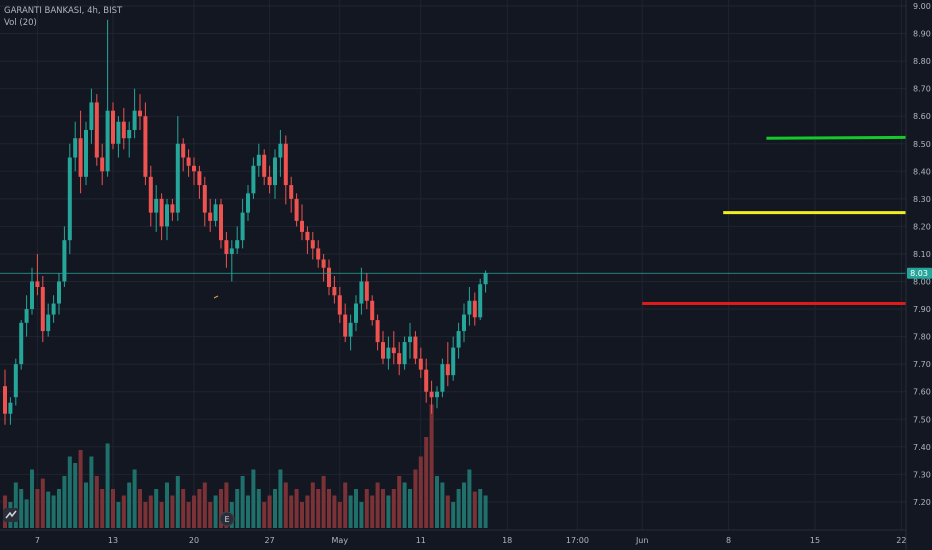  I want to click on last-price-badge, so click(919, 273).